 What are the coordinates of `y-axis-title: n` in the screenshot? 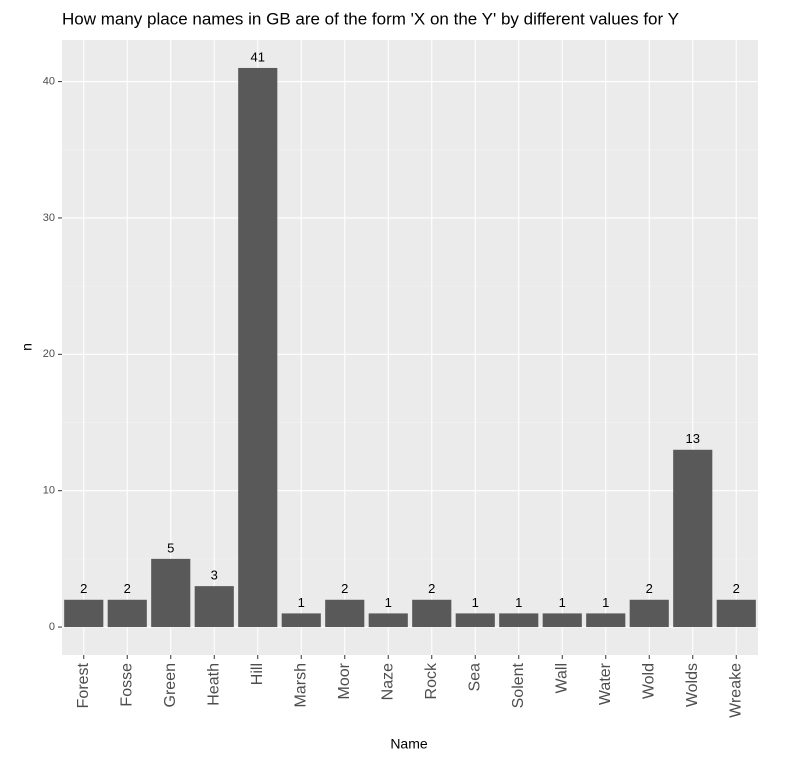 It's located at (27, 347).